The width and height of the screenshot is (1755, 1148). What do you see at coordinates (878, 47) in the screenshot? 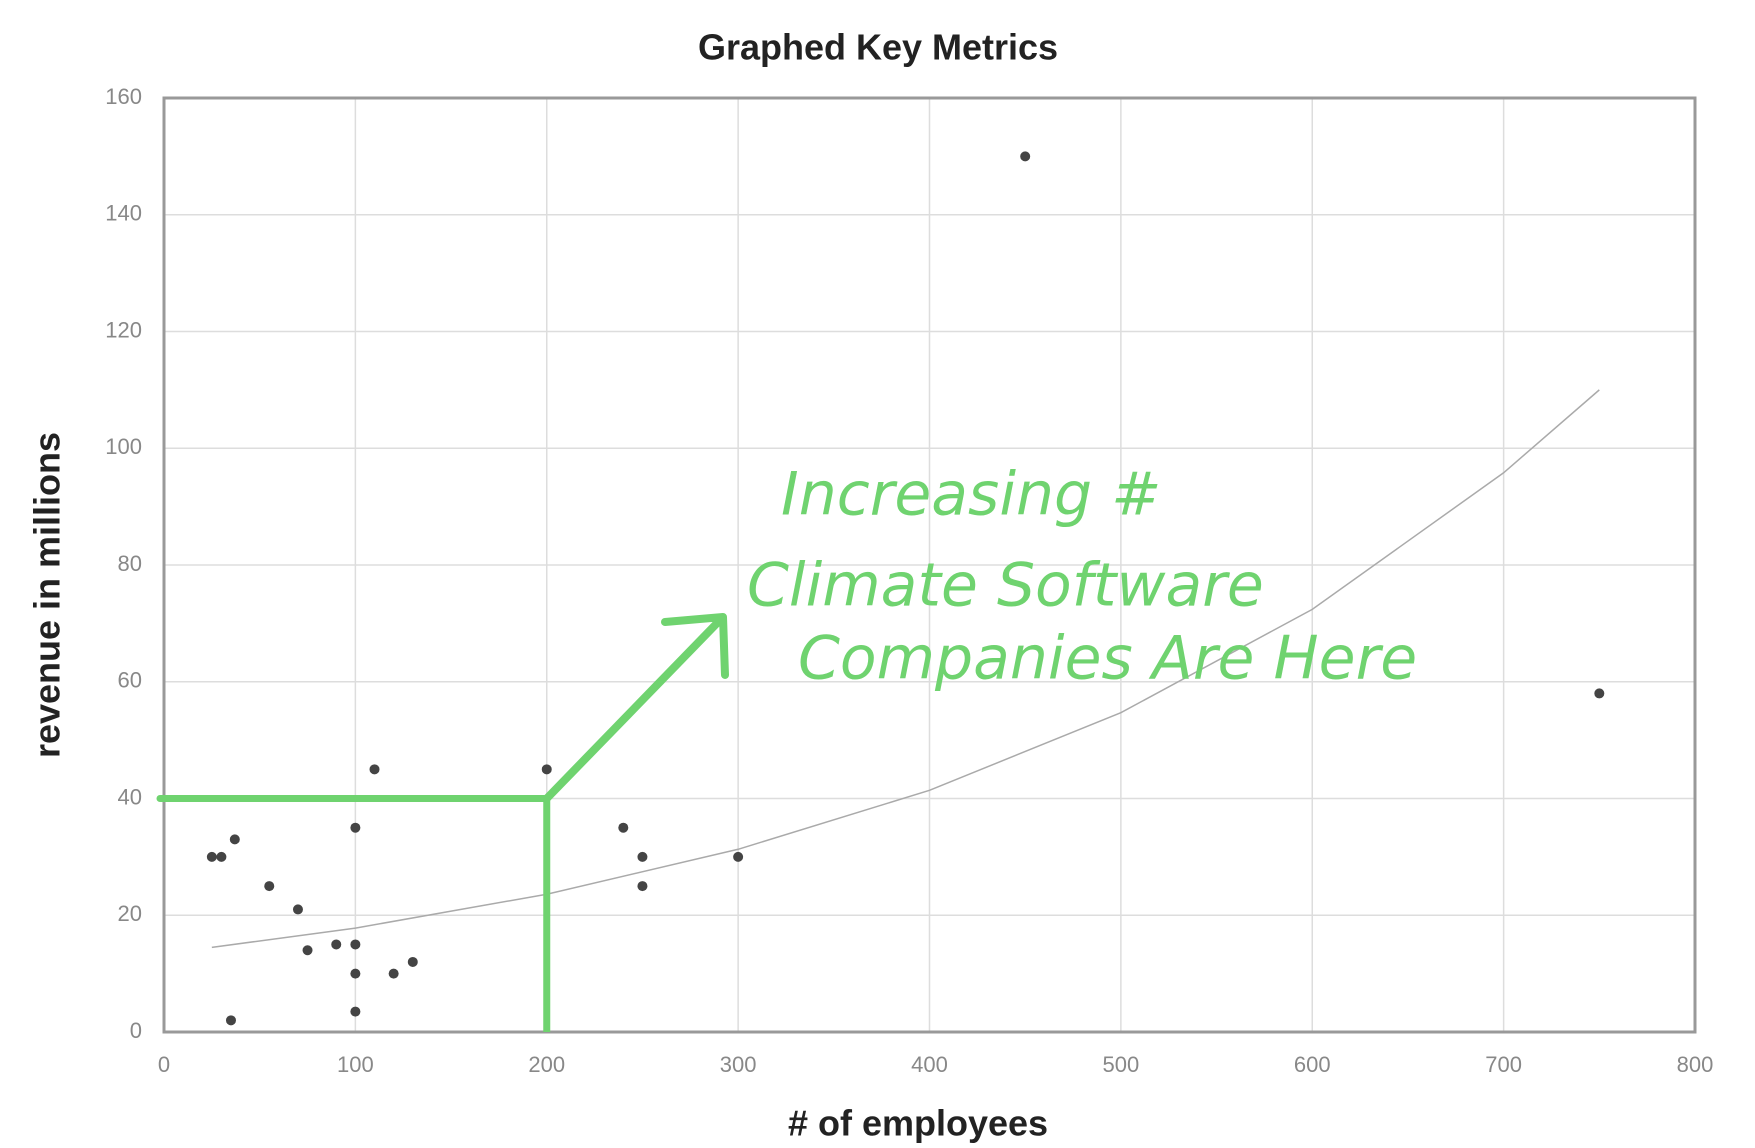
I see `chart-title: Graphed Key Metrics` at bounding box center [878, 47].